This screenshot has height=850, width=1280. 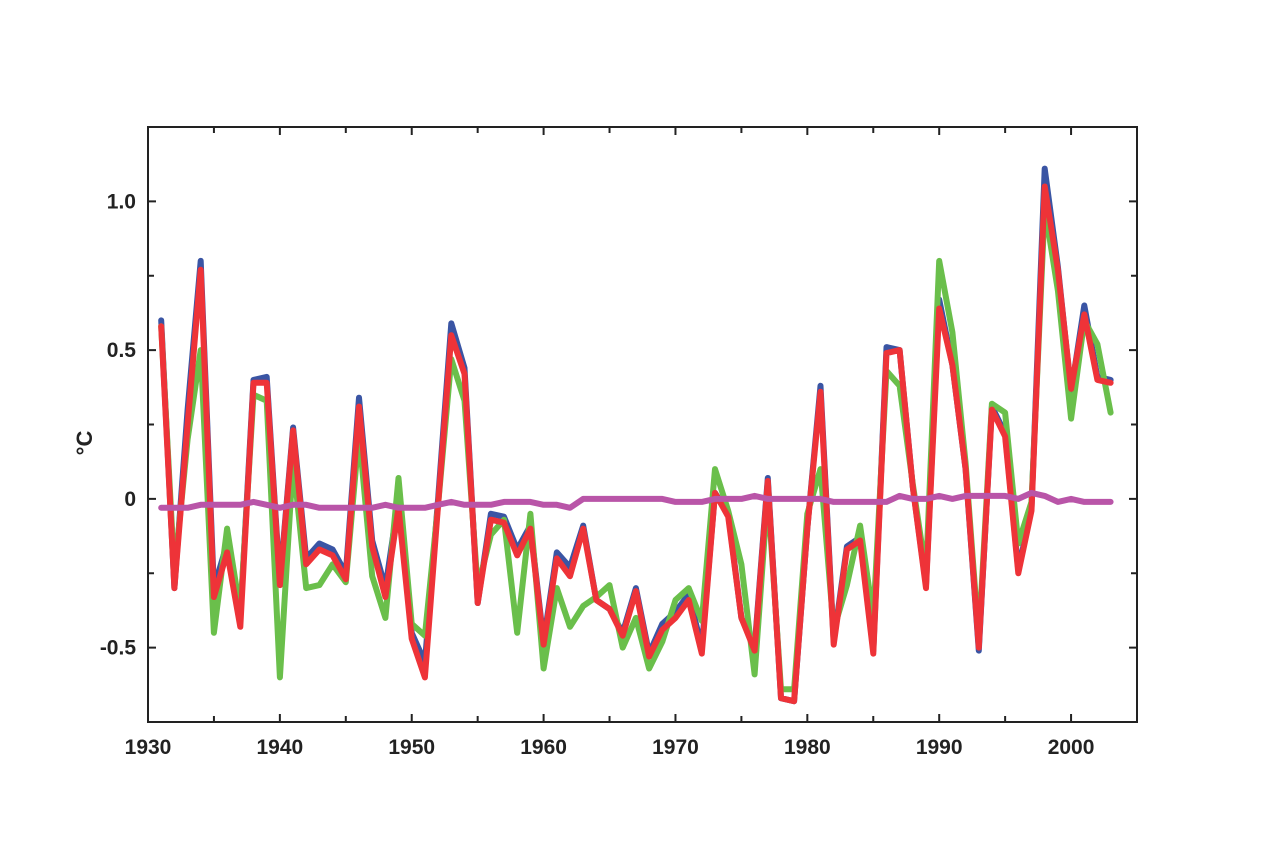 What do you see at coordinates (543, 747) in the screenshot?
I see `x-tick-label: 1960` at bounding box center [543, 747].